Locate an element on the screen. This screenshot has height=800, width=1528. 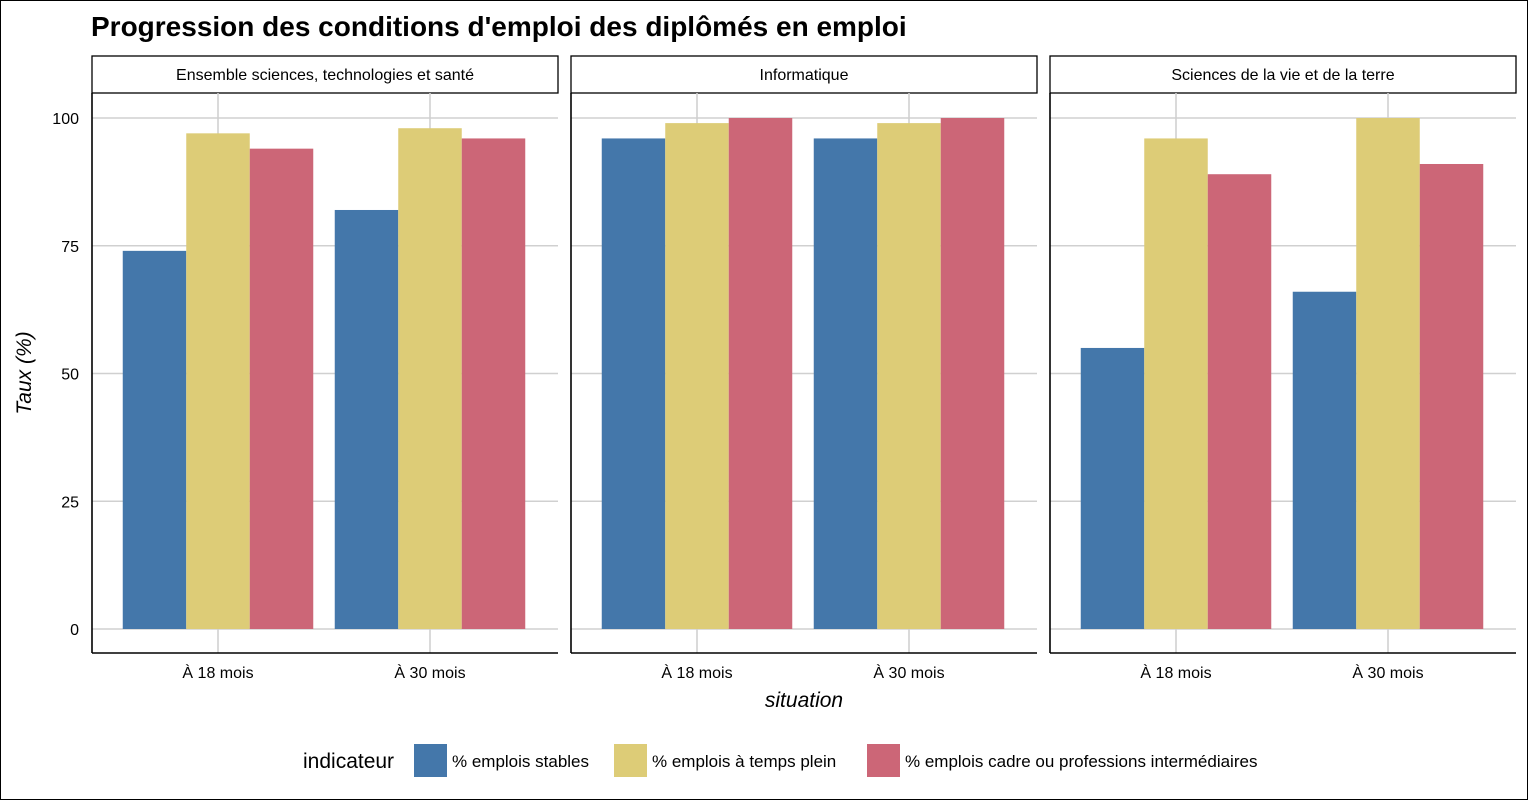
legend-item: % emplois stables is located at coordinates (501, 760).